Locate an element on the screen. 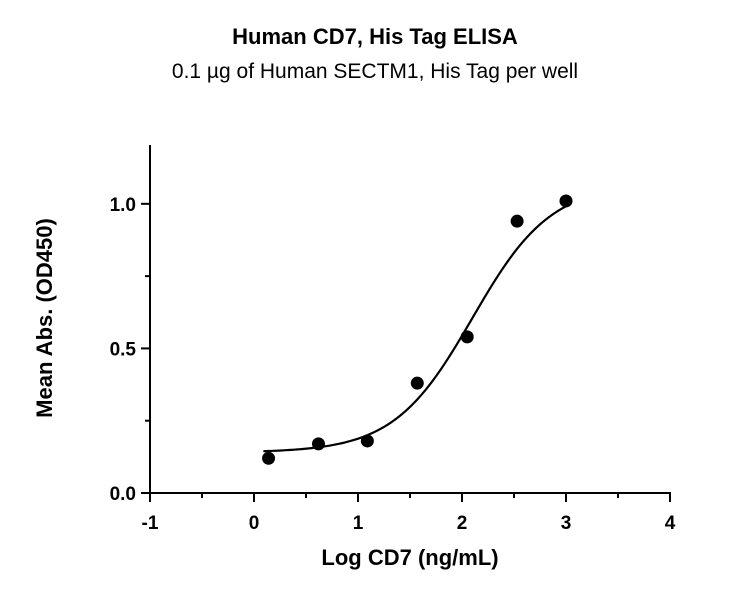 The height and width of the screenshot is (599, 750). y-tick-label: 0.5 is located at coordinates (123, 349).